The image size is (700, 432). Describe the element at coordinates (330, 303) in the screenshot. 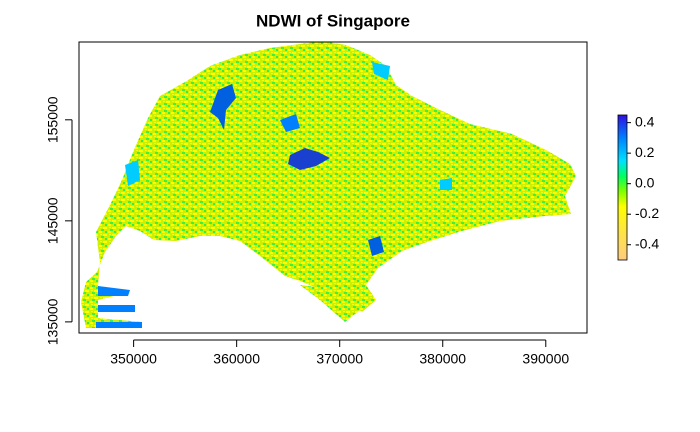

I see `island` at that location.